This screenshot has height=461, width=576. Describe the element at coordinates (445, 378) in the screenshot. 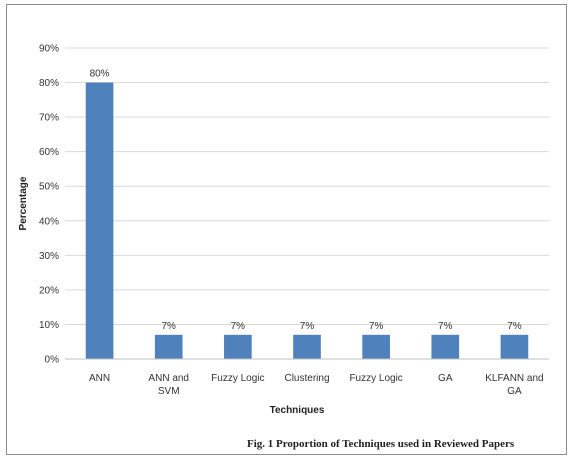

I see `x-tick-label: GA` at that location.